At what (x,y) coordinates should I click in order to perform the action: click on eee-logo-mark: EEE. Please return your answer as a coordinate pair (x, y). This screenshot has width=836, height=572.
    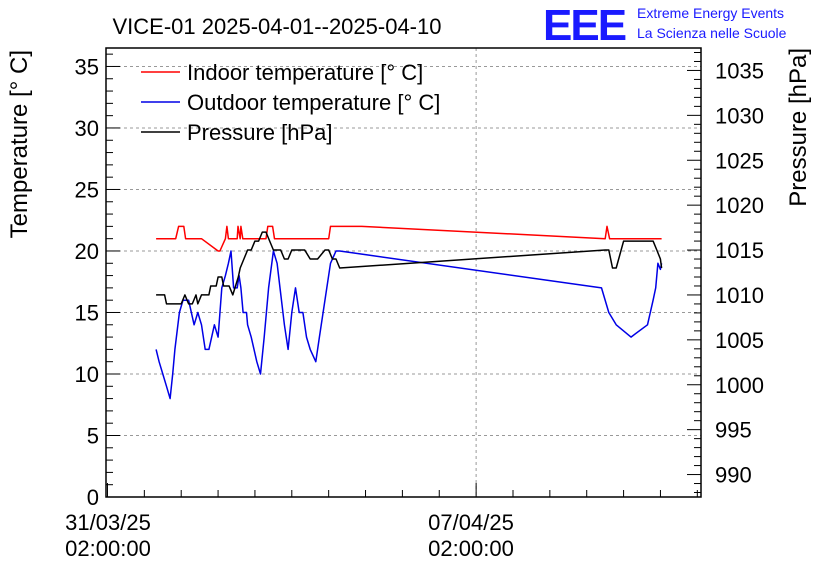
    Looking at the image, I should click on (584, 25).